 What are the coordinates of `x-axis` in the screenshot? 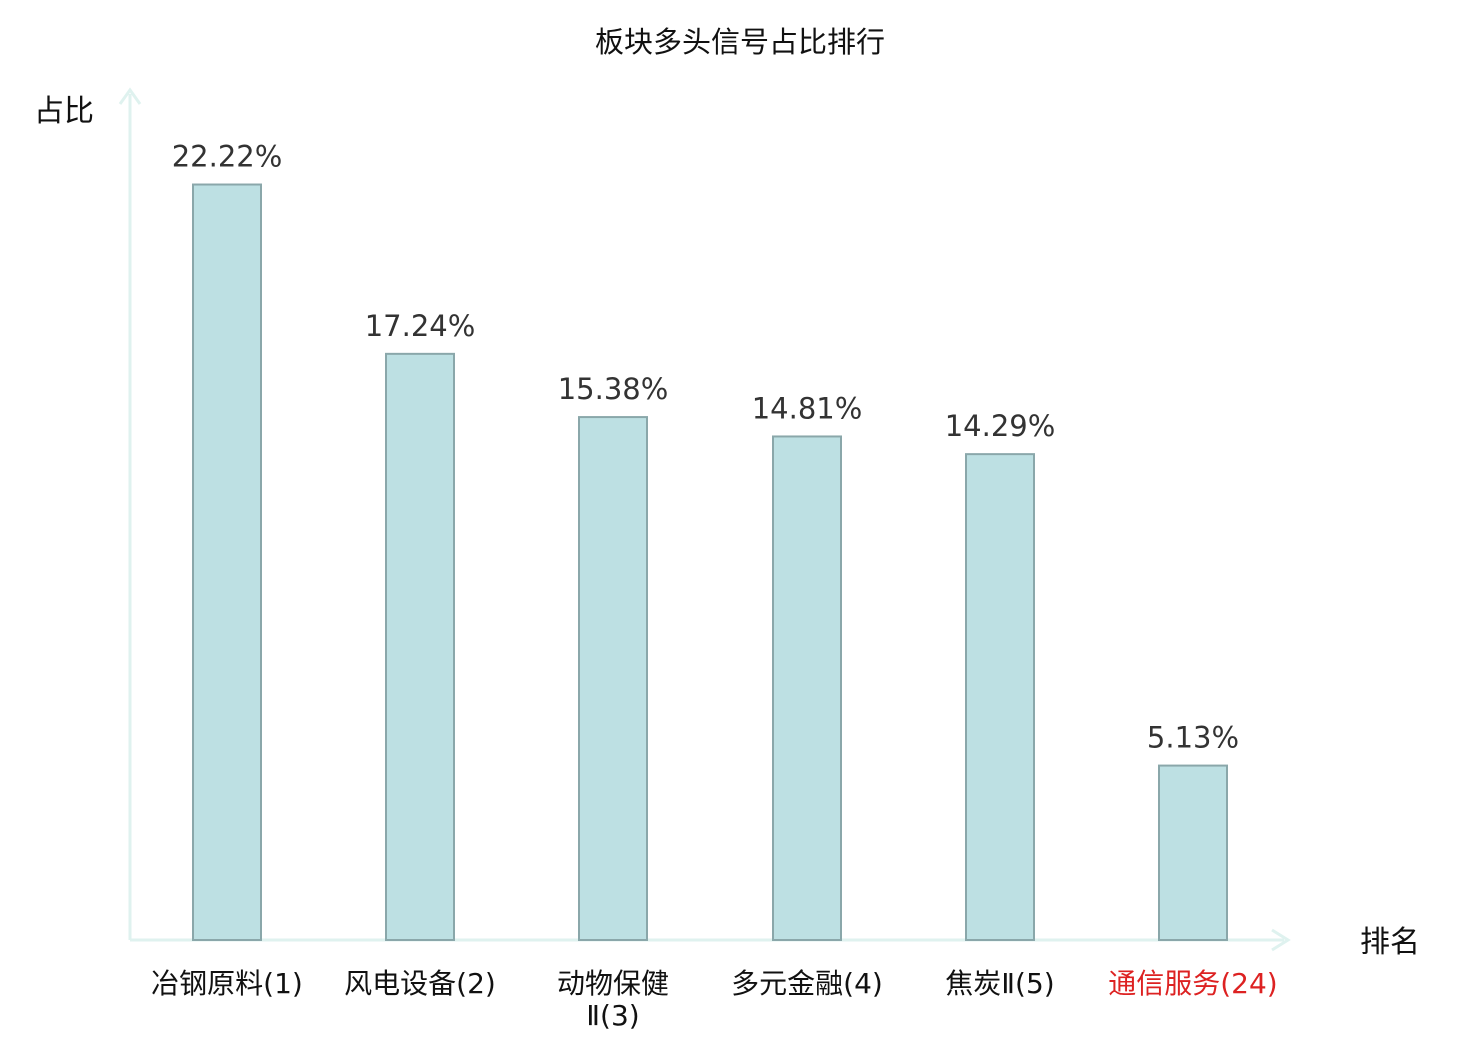 It's located at (710, 940).